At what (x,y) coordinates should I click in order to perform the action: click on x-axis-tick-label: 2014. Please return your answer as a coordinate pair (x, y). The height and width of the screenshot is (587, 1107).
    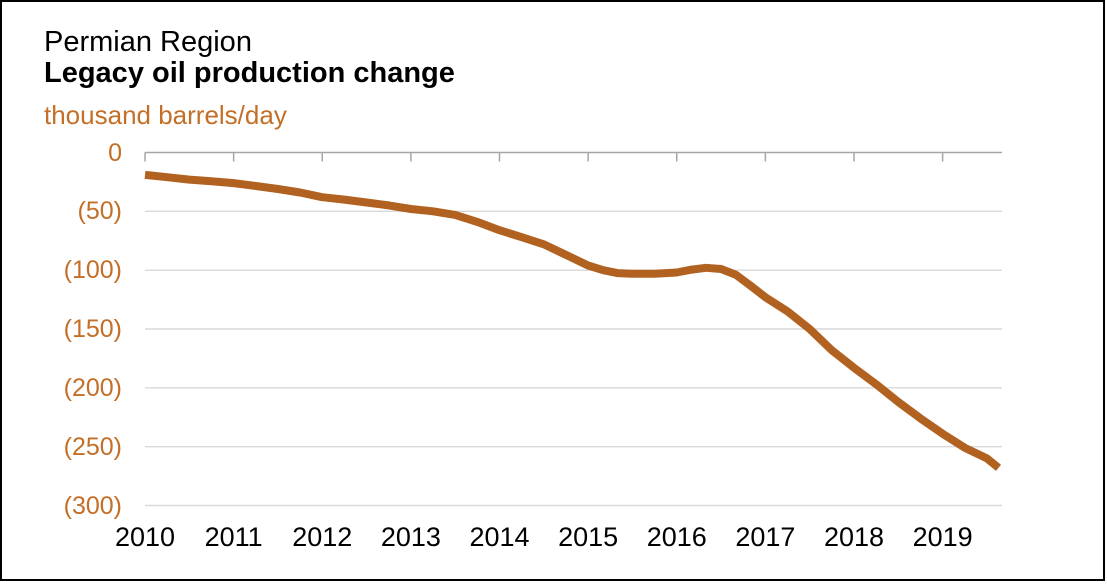
    Looking at the image, I should click on (499, 537).